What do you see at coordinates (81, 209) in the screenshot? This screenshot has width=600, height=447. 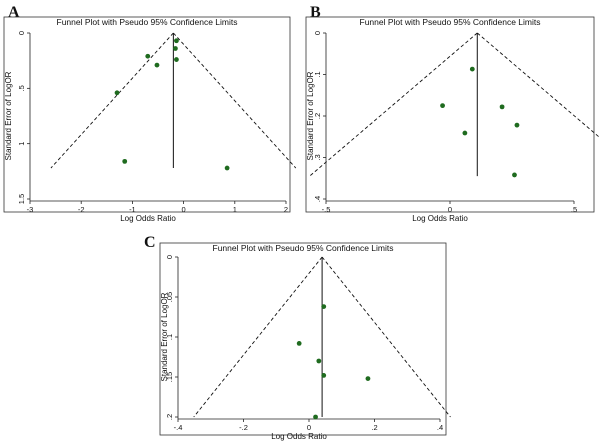 I see `x-tick-label: -2` at bounding box center [81, 209].